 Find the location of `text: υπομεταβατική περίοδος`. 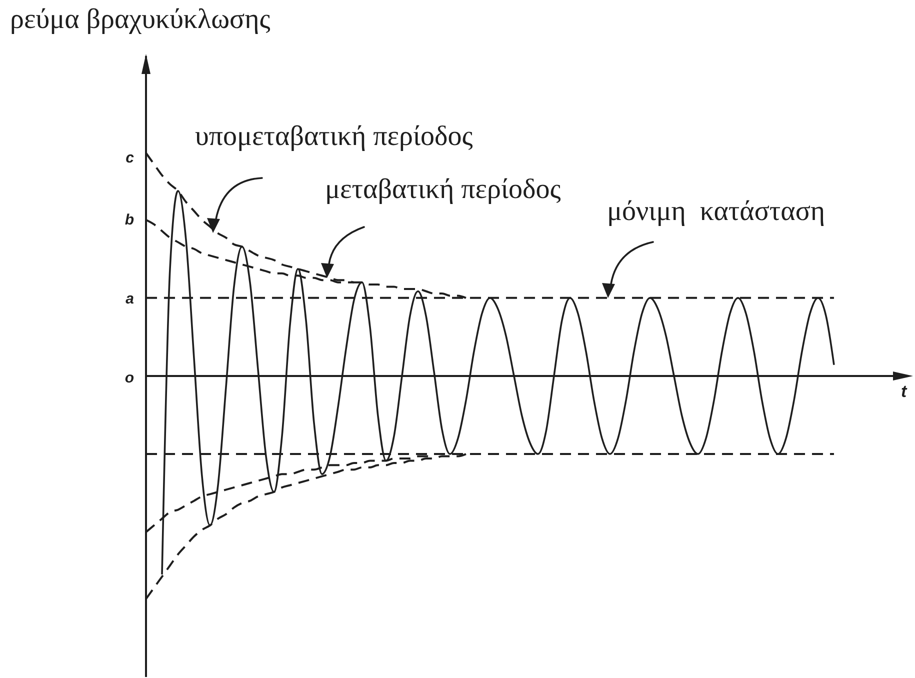

text: υπομεταβατική περίοδος is located at coordinates (334, 136).